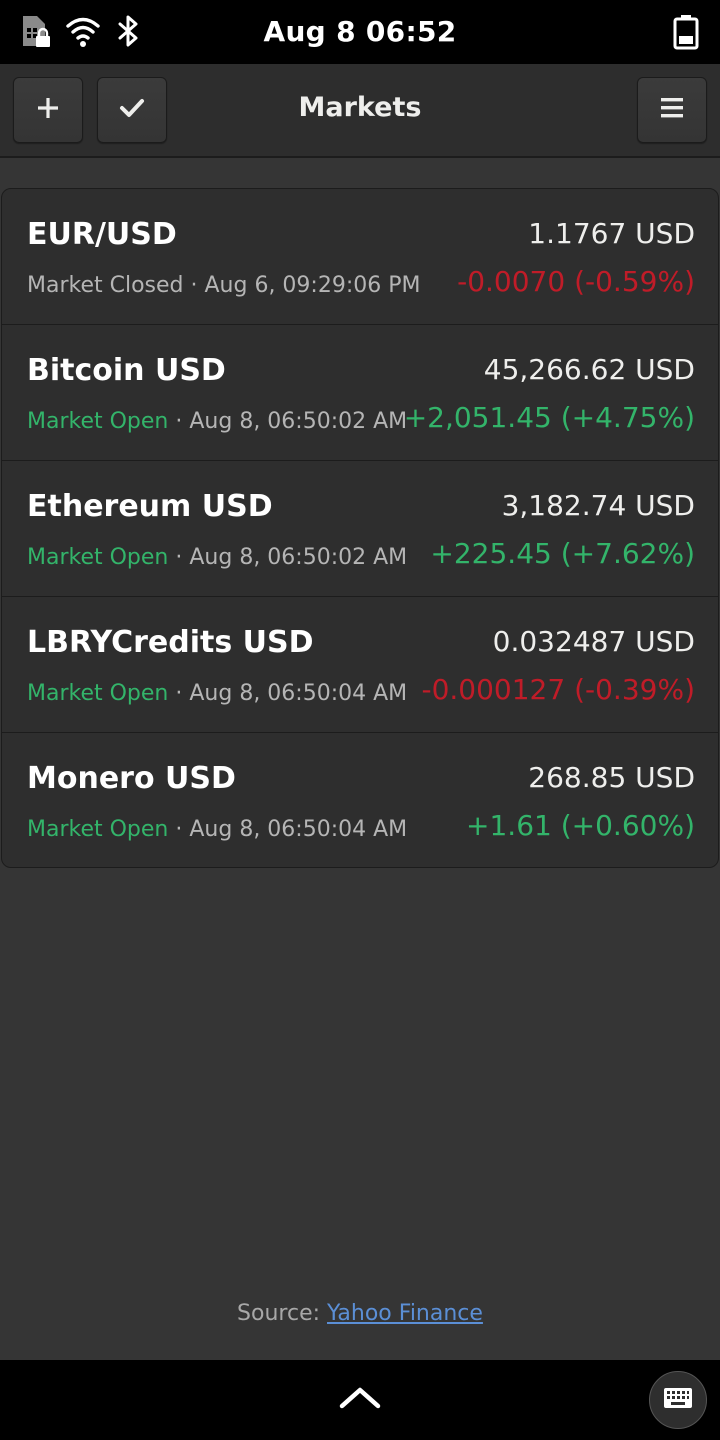 This screenshot has height=1440, width=720. I want to click on source-attribution: Source: Yahoo Finance, so click(360, 1313).